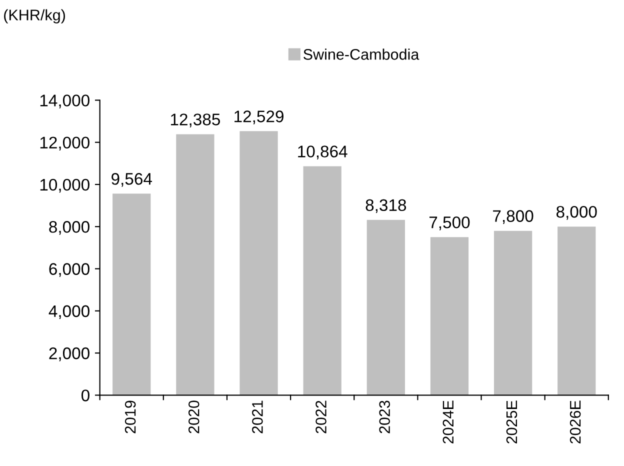  I want to click on legend-label: Swine-Cambodia, so click(362, 54).